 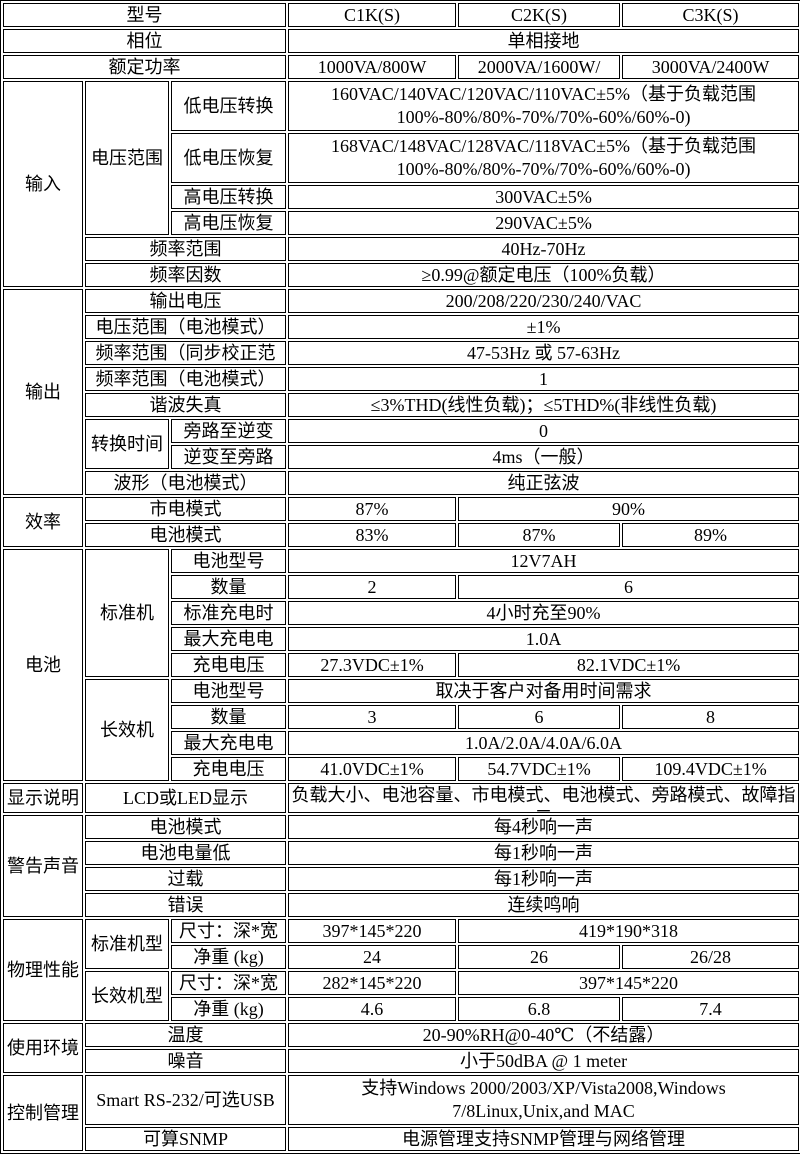 I want to click on harmonic-distortion-label: 谐波失真, so click(x=186, y=405).